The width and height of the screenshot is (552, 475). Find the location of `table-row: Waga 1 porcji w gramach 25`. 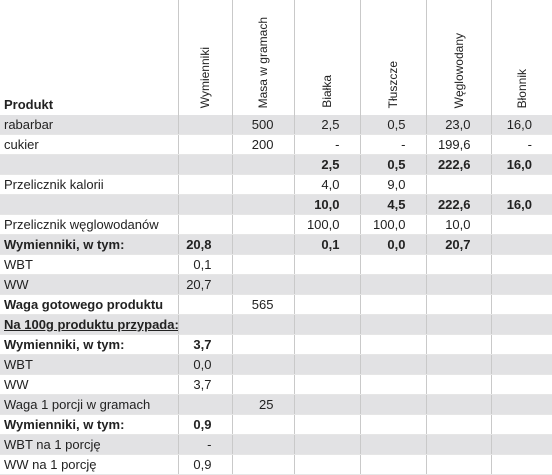

table-row: Waga 1 porcji w gramach 25 is located at coordinates (276, 404).